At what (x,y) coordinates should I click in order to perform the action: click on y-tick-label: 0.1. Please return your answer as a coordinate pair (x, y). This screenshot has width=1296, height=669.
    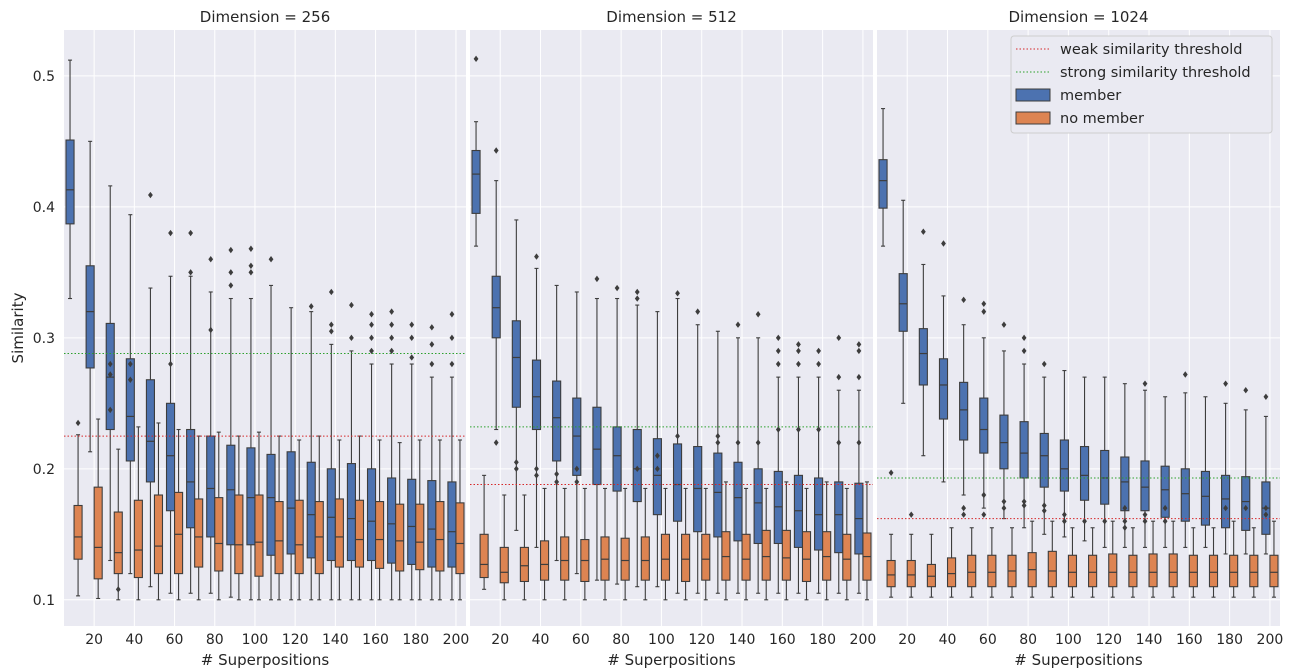
    Looking at the image, I should click on (44, 601).